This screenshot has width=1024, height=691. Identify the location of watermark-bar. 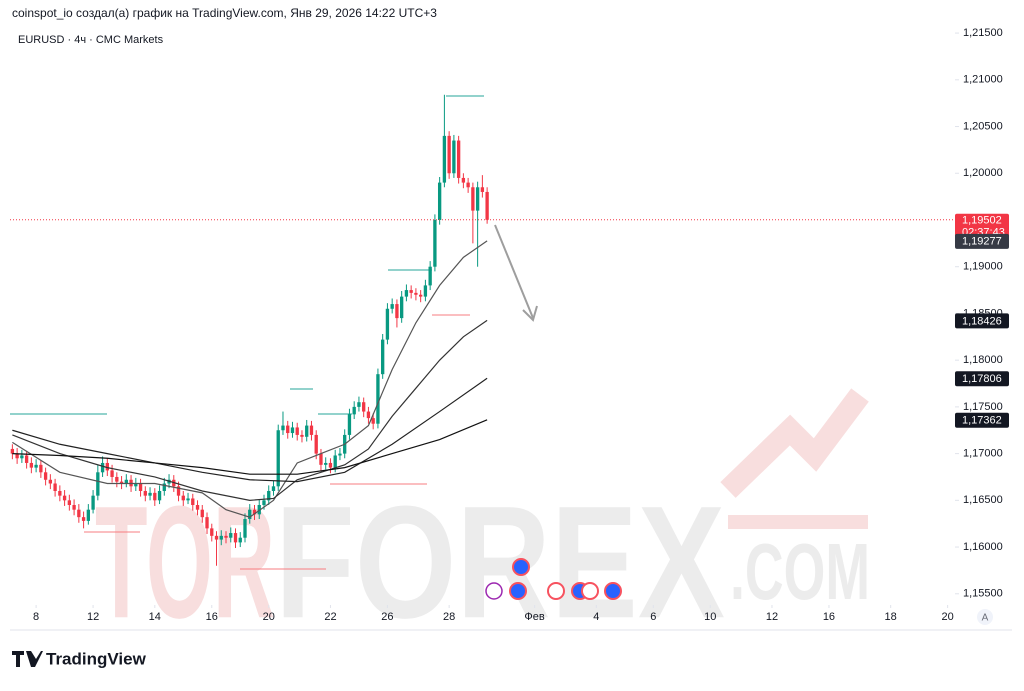
(798, 522).